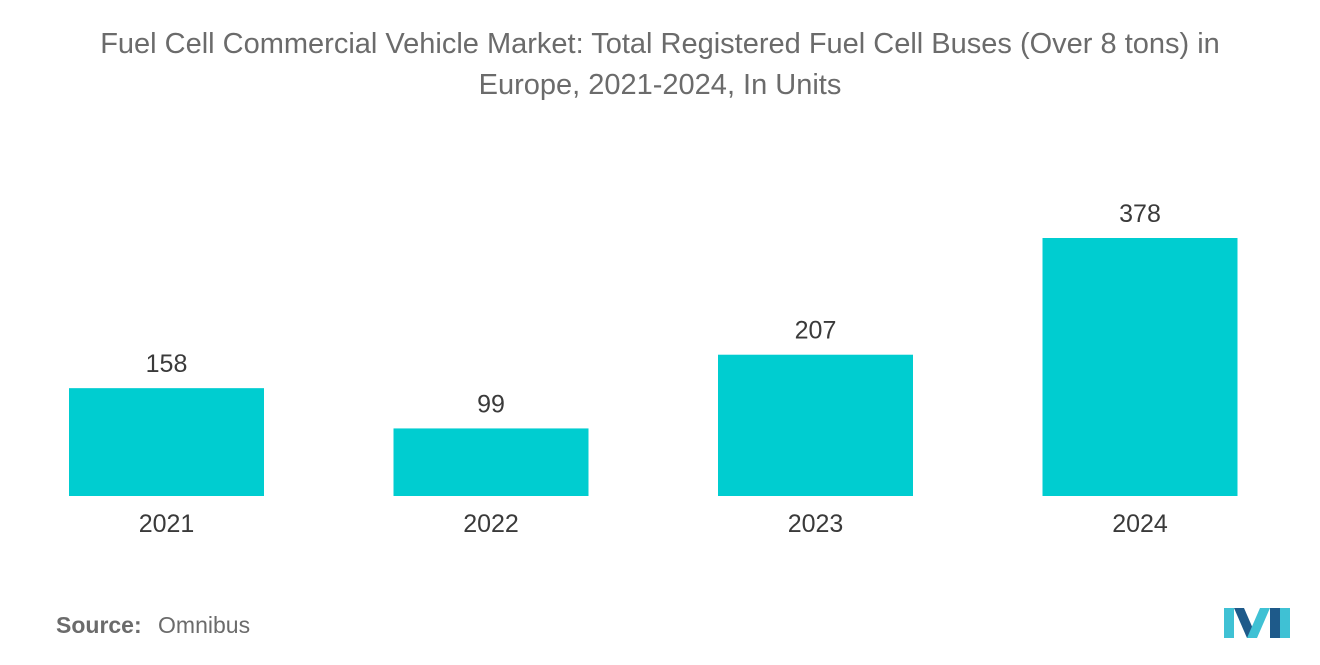 This screenshot has width=1320, height=665. What do you see at coordinates (1140, 367) in the screenshot?
I see `bar-2024` at bounding box center [1140, 367].